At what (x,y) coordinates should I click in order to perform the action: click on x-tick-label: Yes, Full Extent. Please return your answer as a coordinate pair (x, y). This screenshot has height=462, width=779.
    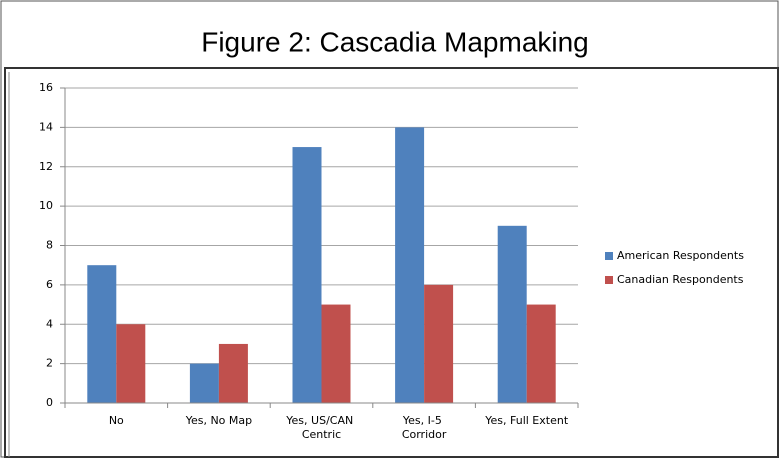
    Looking at the image, I should click on (526, 420).